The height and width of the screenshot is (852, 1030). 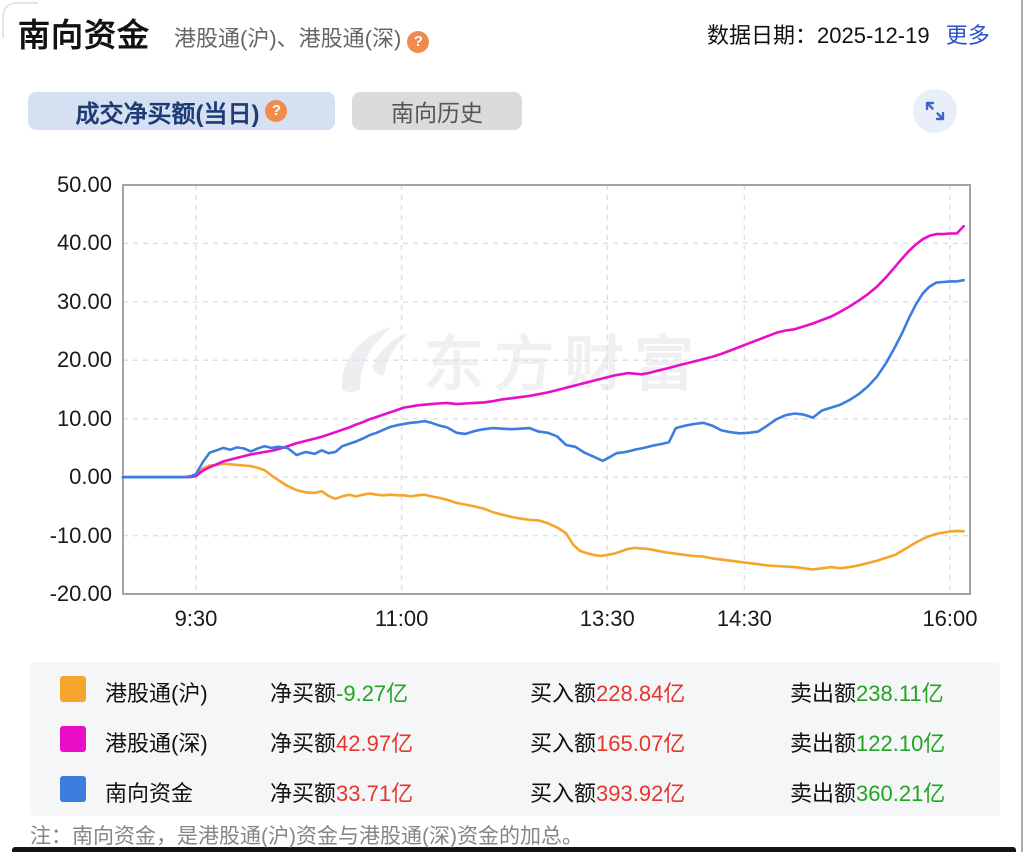 What do you see at coordinates (288, 38) in the screenshot?
I see `page-subtitle: 港股通(沪)、港股通(深)` at bounding box center [288, 38].